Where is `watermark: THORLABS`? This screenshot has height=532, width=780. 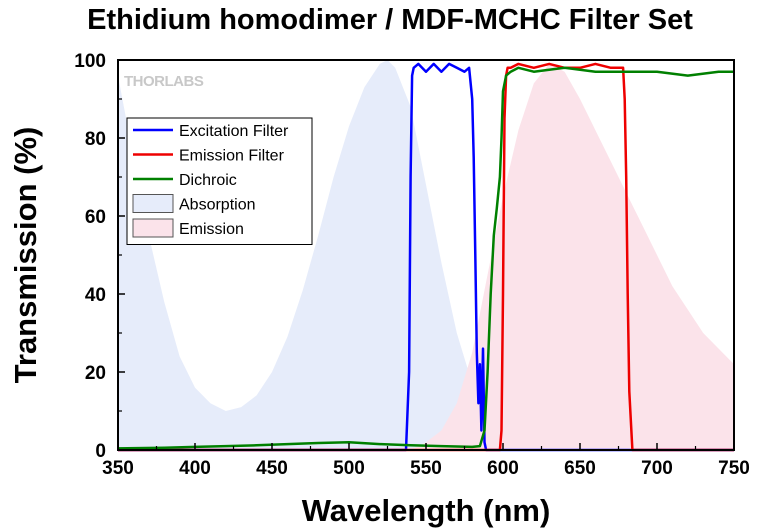
watermark: THORLABS is located at coordinates (164, 81).